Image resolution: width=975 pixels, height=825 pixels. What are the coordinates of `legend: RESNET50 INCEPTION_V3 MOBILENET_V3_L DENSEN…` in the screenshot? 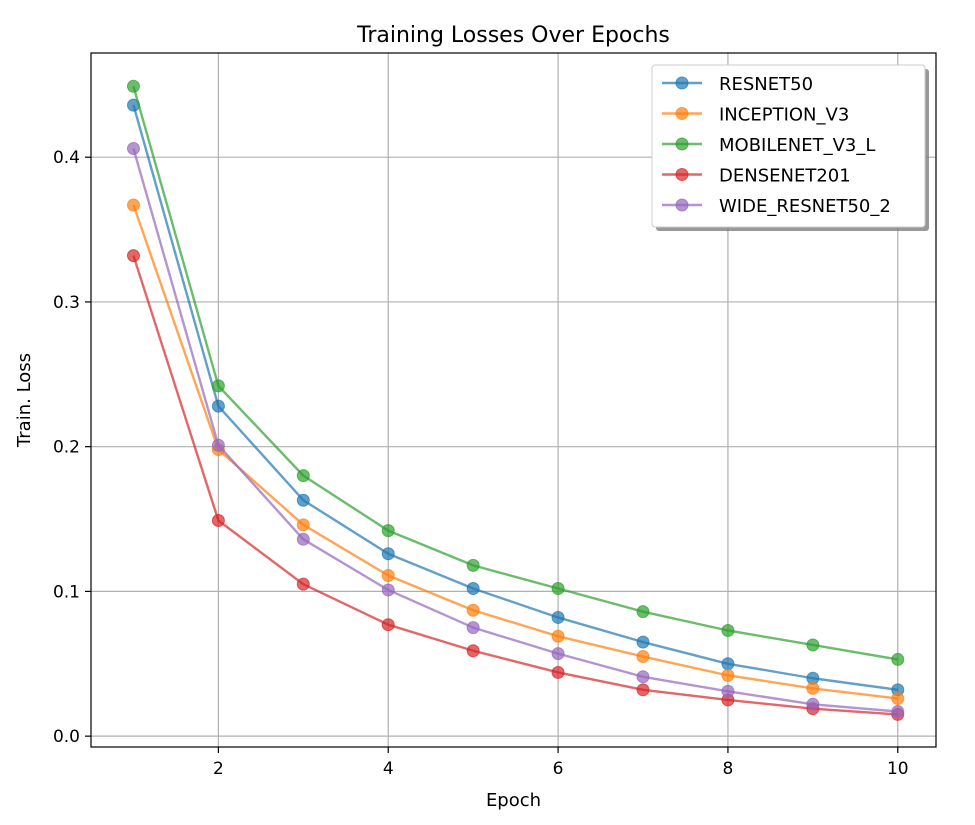 It's located at (790, 147).